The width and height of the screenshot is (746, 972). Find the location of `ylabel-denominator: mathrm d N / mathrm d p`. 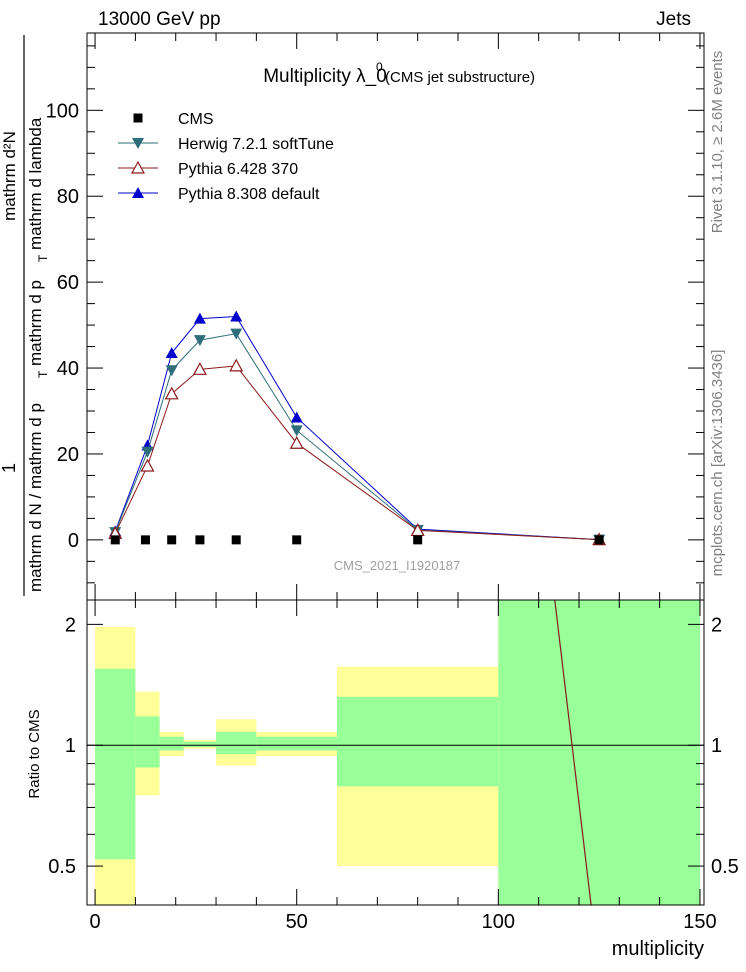

ylabel-denominator: mathrm d N / mathrm d p is located at coordinates (35, 497).